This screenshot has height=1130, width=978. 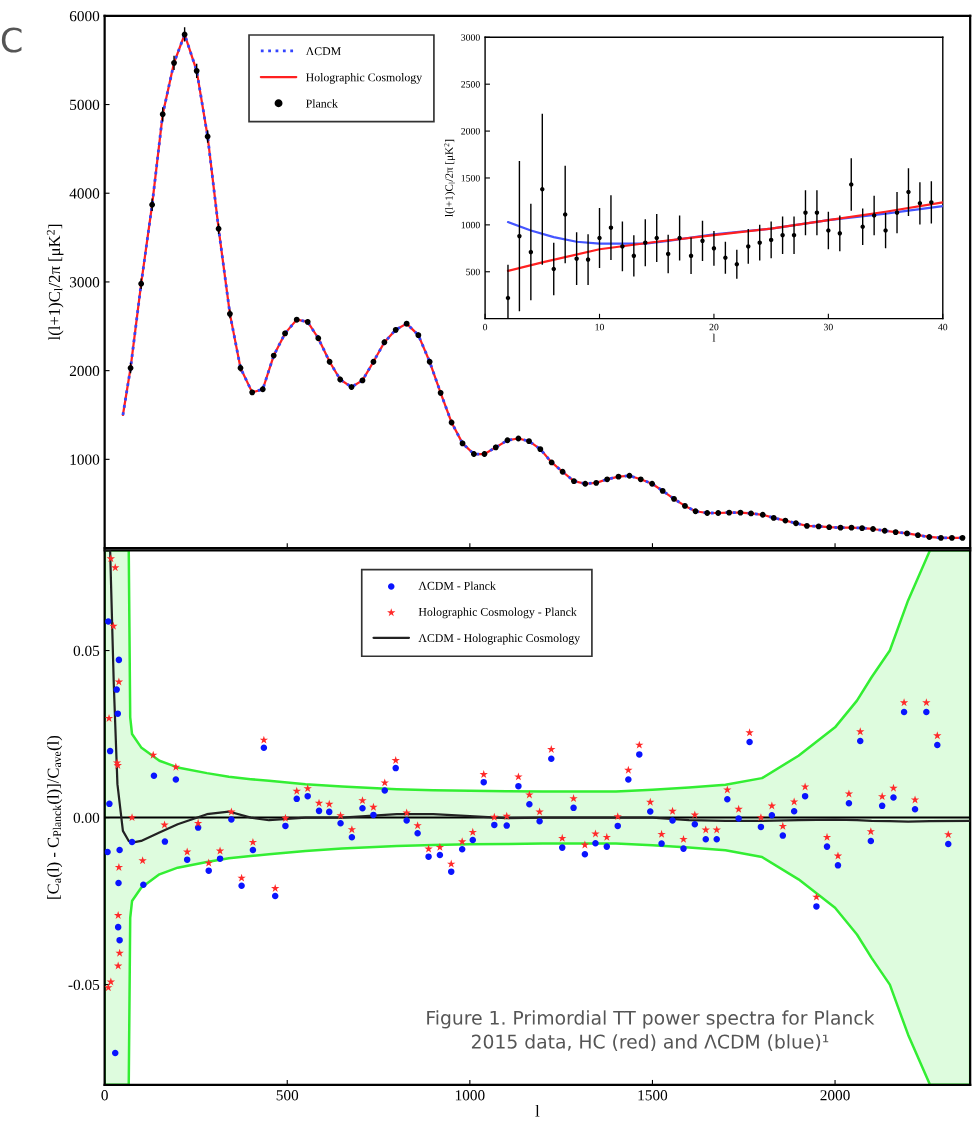 I want to click on x-tick-label: 500, so click(x=287, y=1095).